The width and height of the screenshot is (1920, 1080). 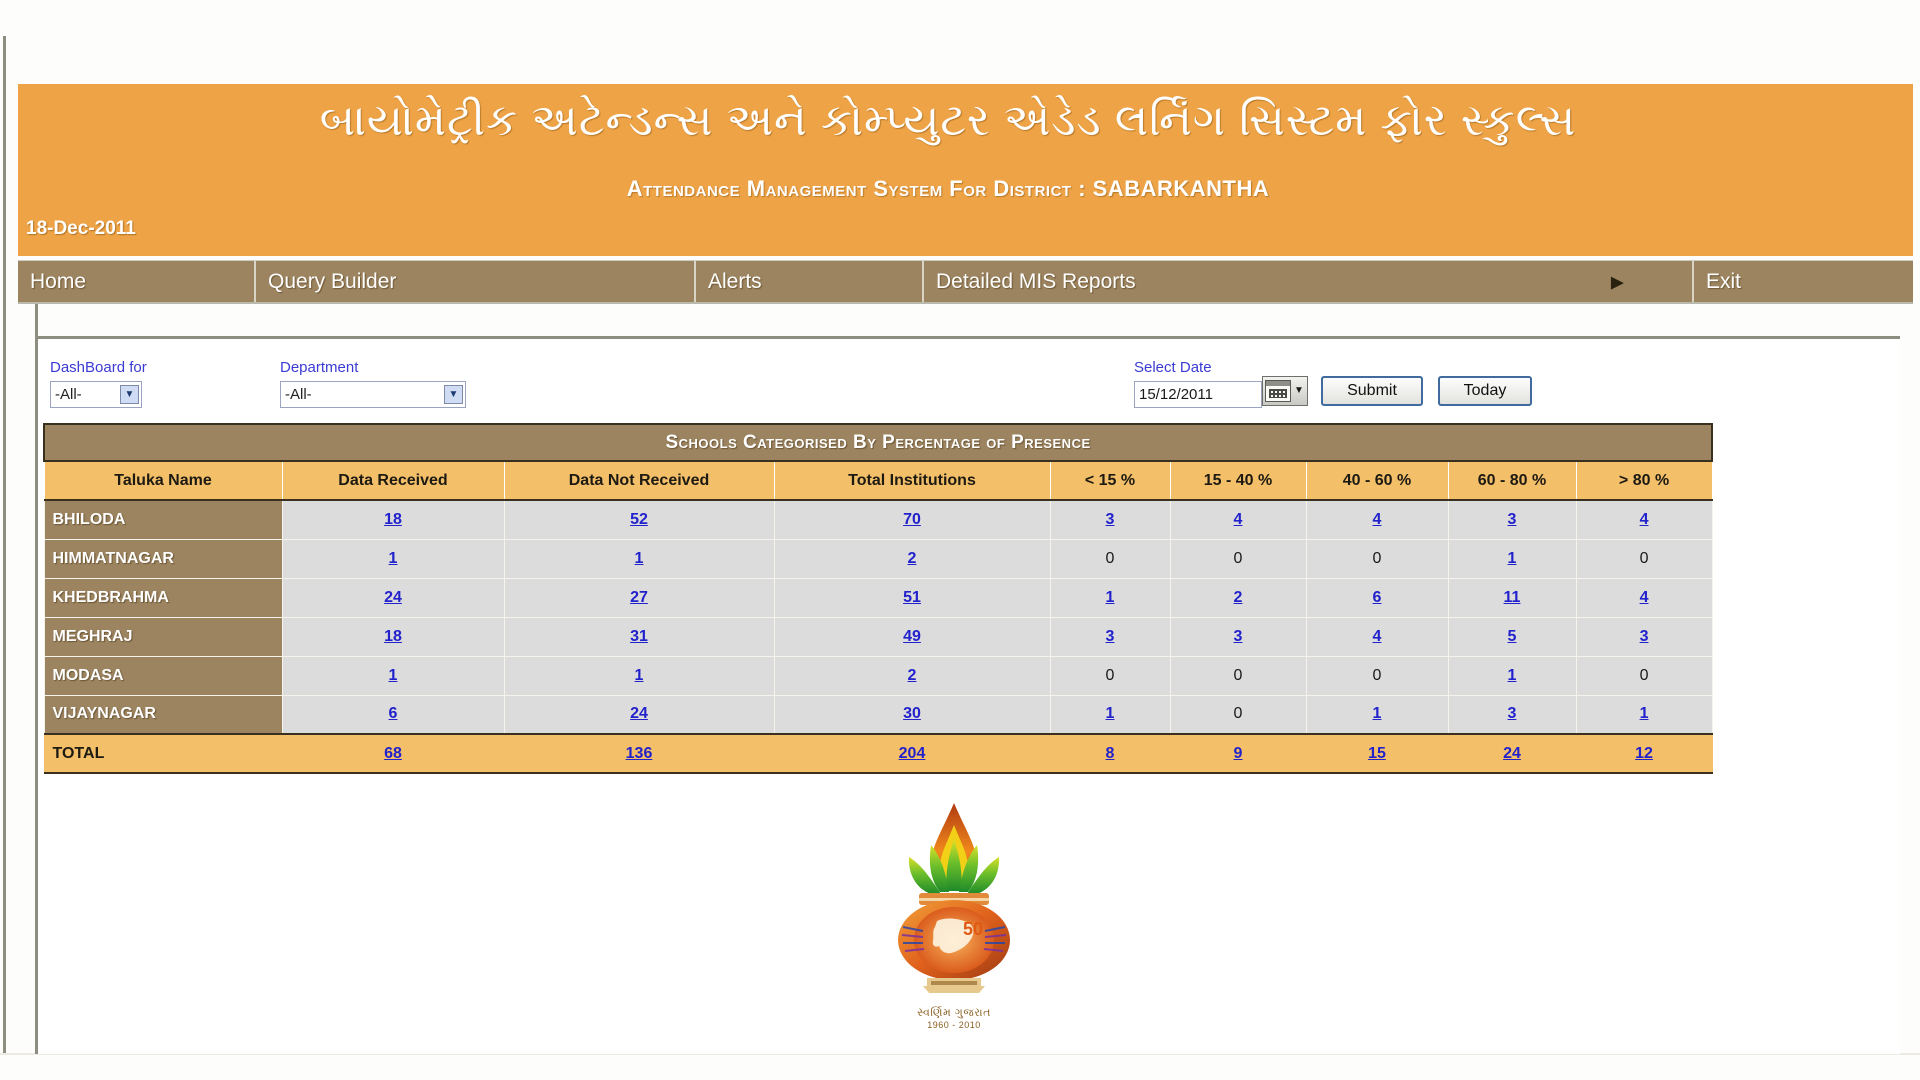 I want to click on cell-data-not-received: 136, so click(x=639, y=753).